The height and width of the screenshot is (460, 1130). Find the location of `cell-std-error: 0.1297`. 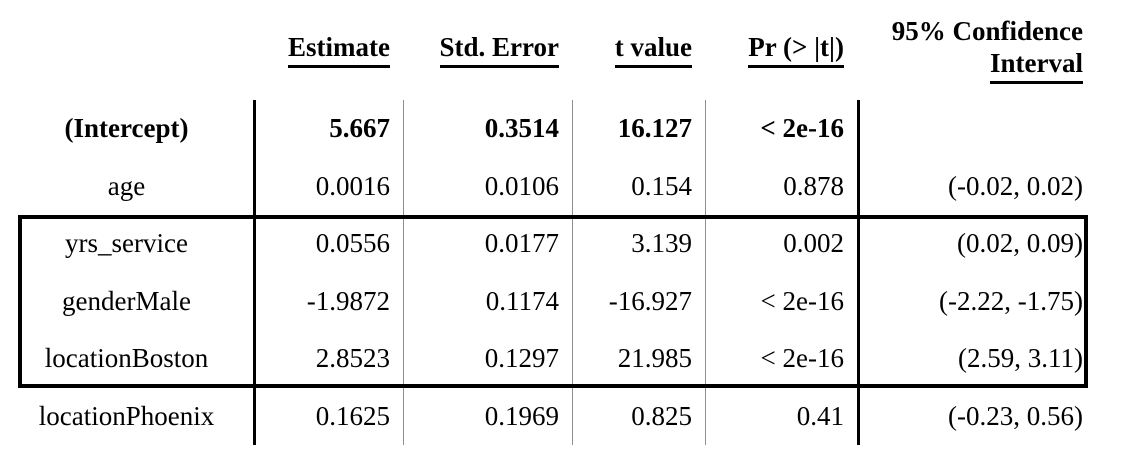

cell-std-error: 0.1297 is located at coordinates (487, 359).